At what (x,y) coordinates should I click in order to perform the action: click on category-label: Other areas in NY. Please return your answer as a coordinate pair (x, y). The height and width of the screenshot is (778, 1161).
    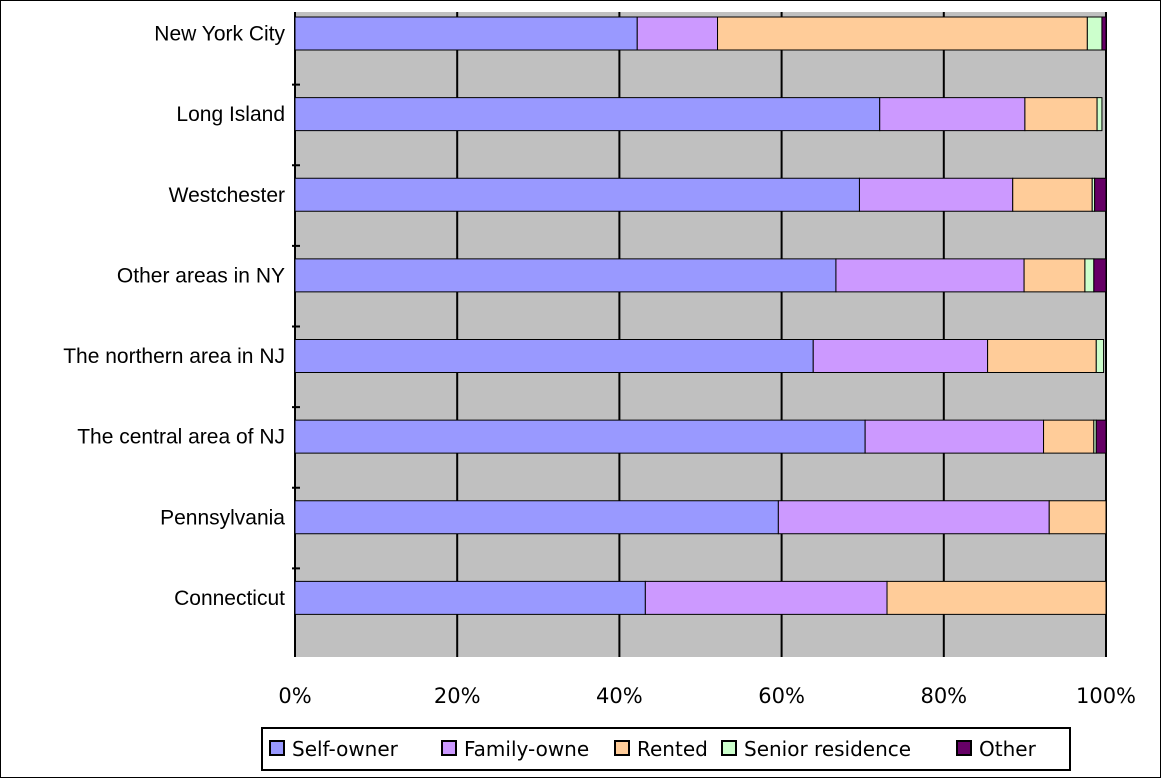
    Looking at the image, I should click on (201, 275).